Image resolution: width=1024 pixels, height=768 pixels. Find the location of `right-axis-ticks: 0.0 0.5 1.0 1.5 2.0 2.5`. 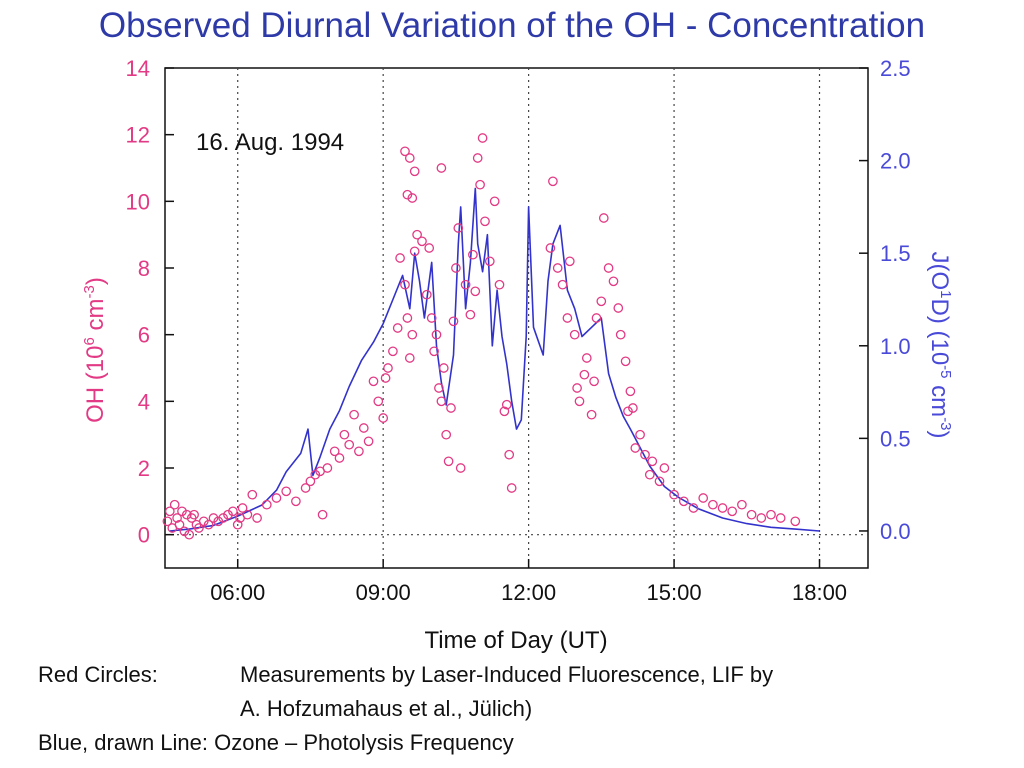

right-axis-ticks: 0.0 0.5 1.0 1.5 2.0 2.5 is located at coordinates (885, 300).